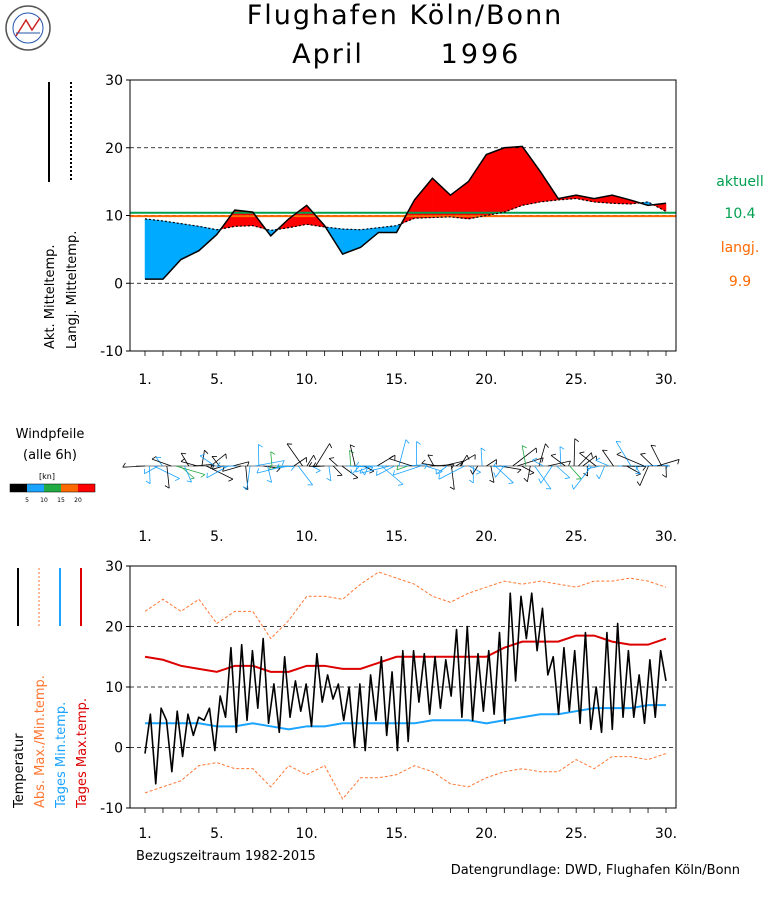 The height and width of the screenshot is (900, 782). What do you see at coordinates (115, 688) in the screenshot?
I see `panel3-y-ticks: -10 0 10 20 30` at bounding box center [115, 688].